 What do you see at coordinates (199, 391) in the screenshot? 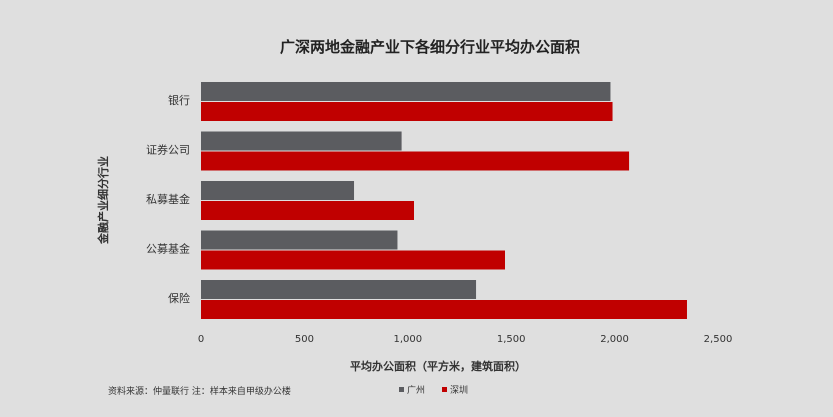
I see `footnote: 资料来源：仲量联行 注：样本来自甲级办公楼` at bounding box center [199, 391].